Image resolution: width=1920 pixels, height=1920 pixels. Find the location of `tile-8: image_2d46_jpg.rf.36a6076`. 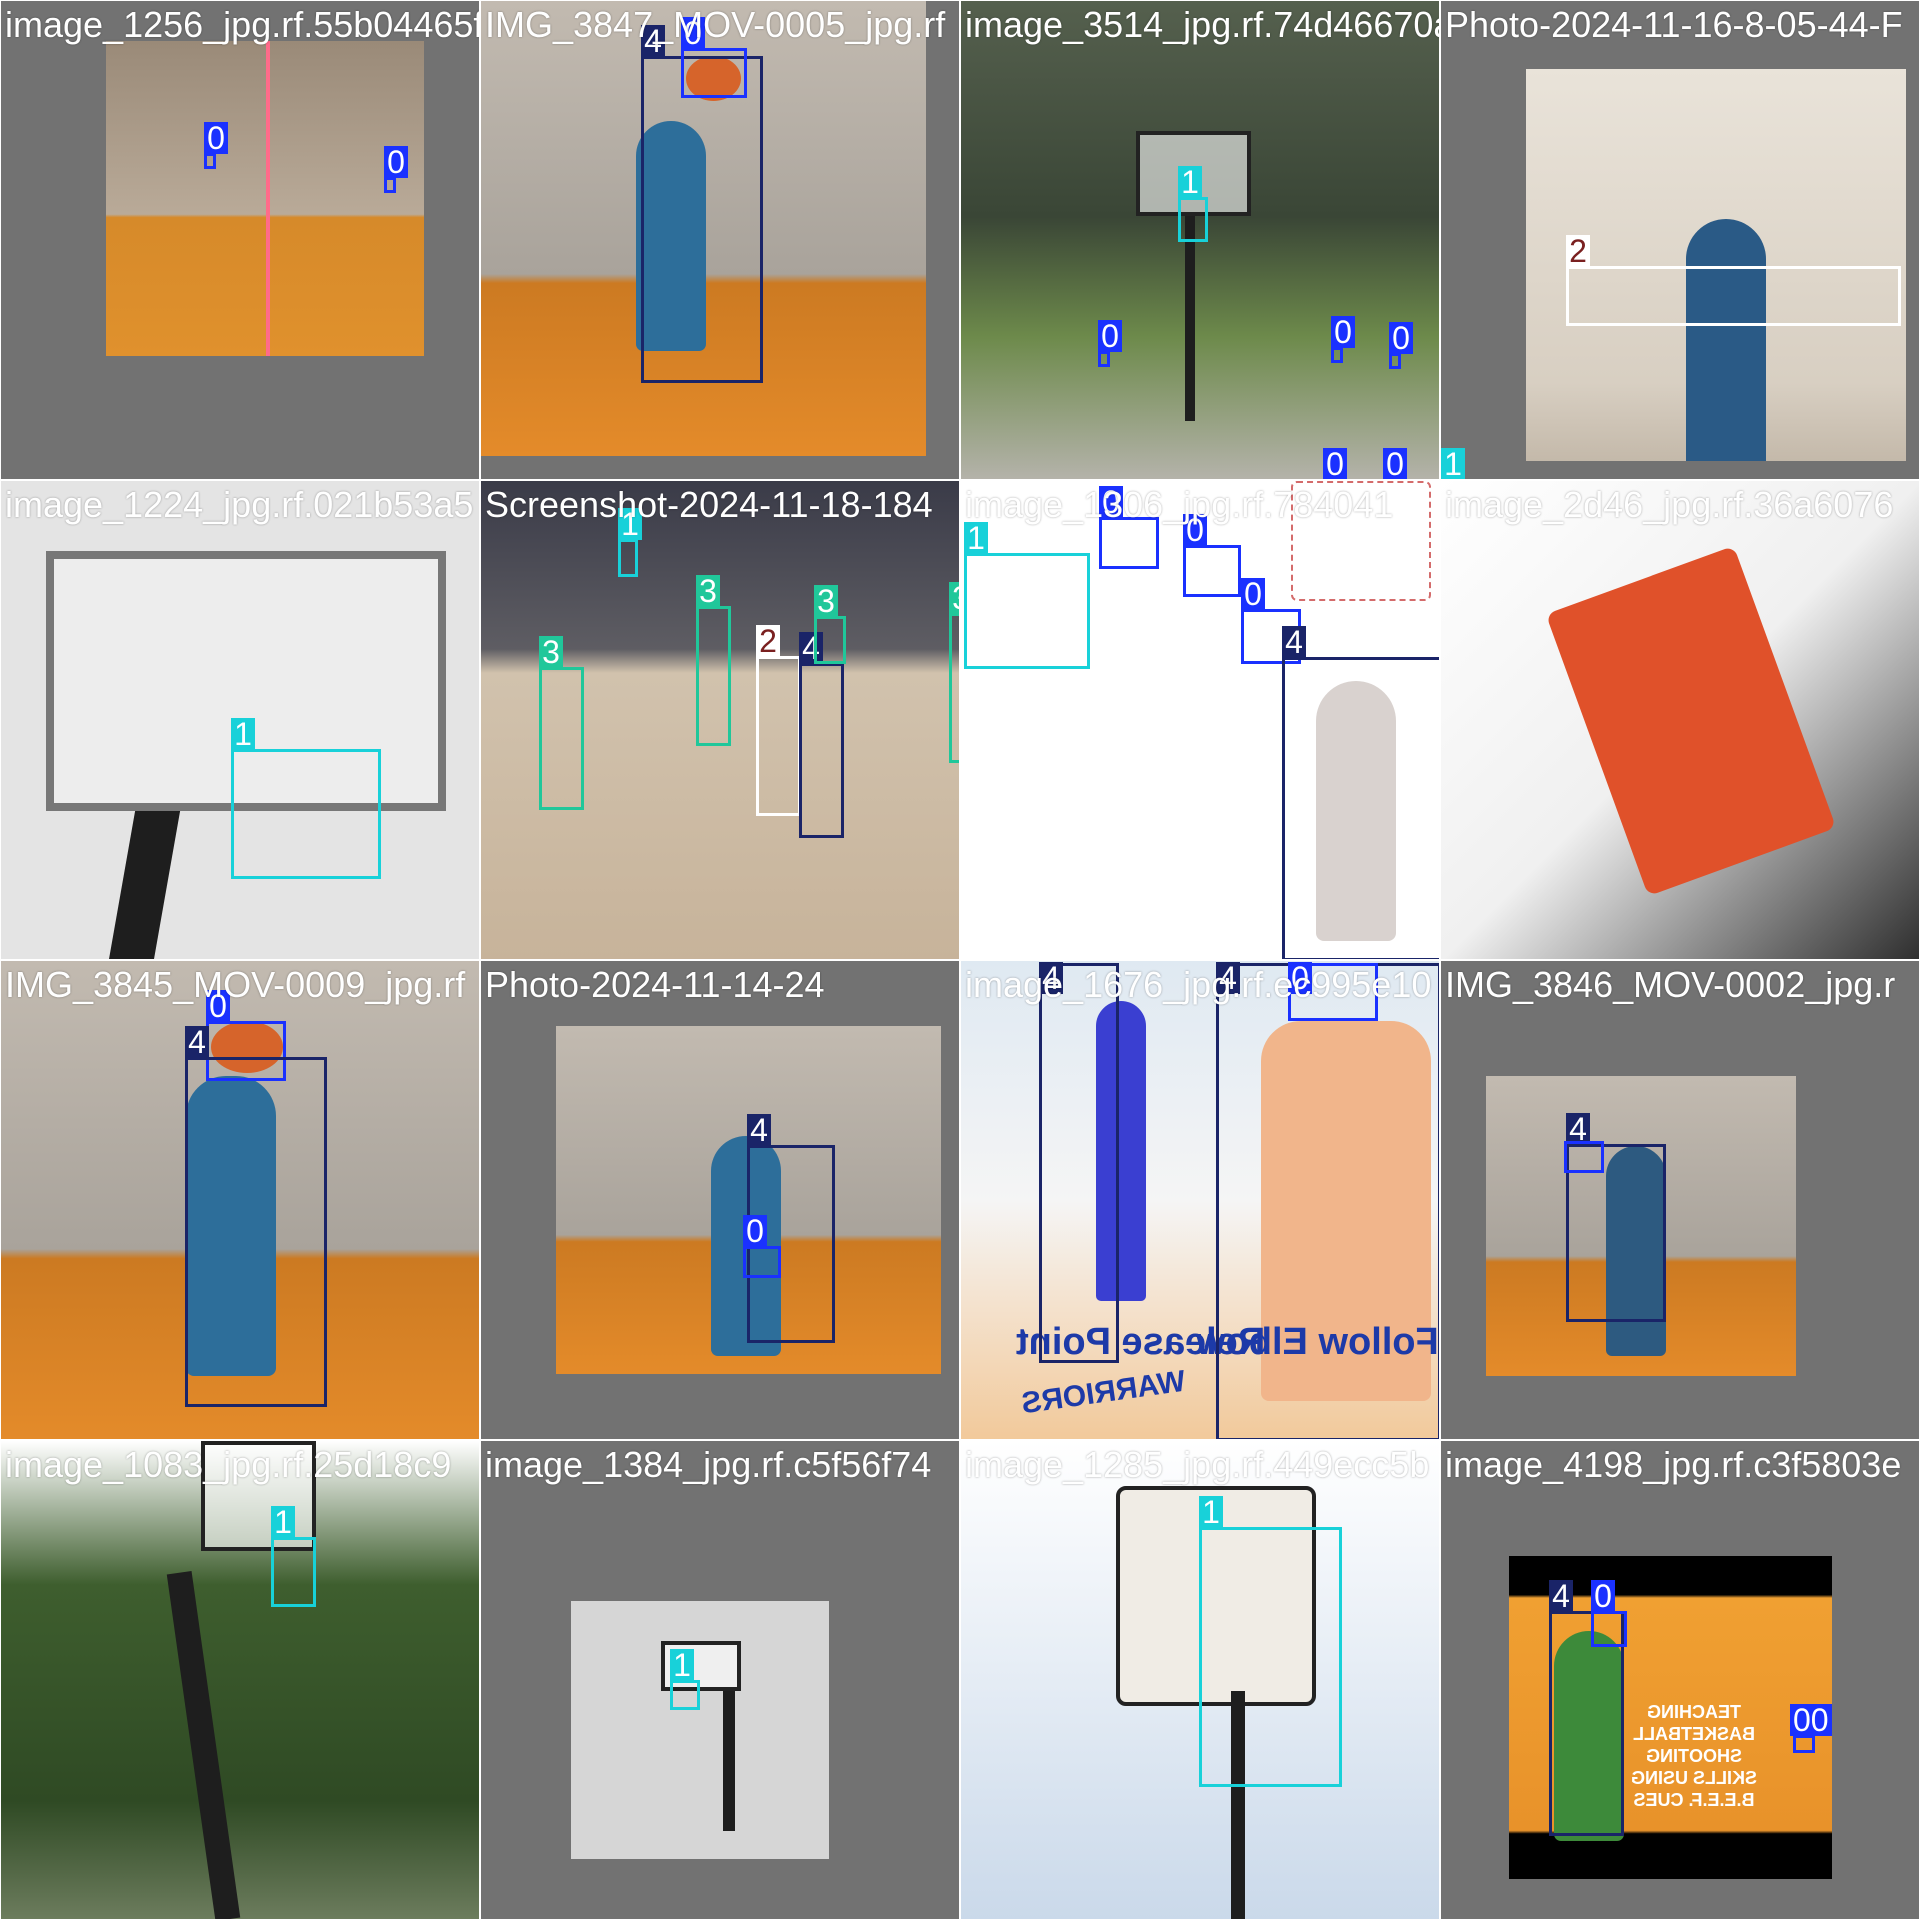

tile-8: image_2d46_jpg.rf.36a6076 is located at coordinates (1680, 720).